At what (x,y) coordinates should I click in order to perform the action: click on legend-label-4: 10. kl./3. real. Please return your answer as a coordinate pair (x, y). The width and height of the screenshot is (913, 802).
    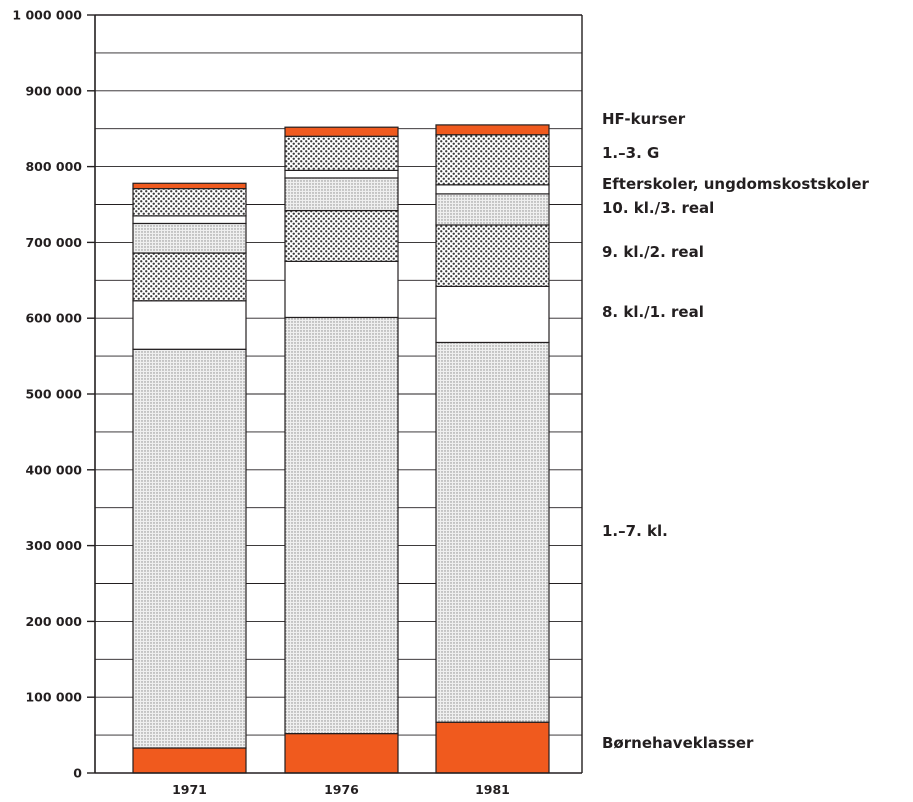
    Looking at the image, I should click on (658, 208).